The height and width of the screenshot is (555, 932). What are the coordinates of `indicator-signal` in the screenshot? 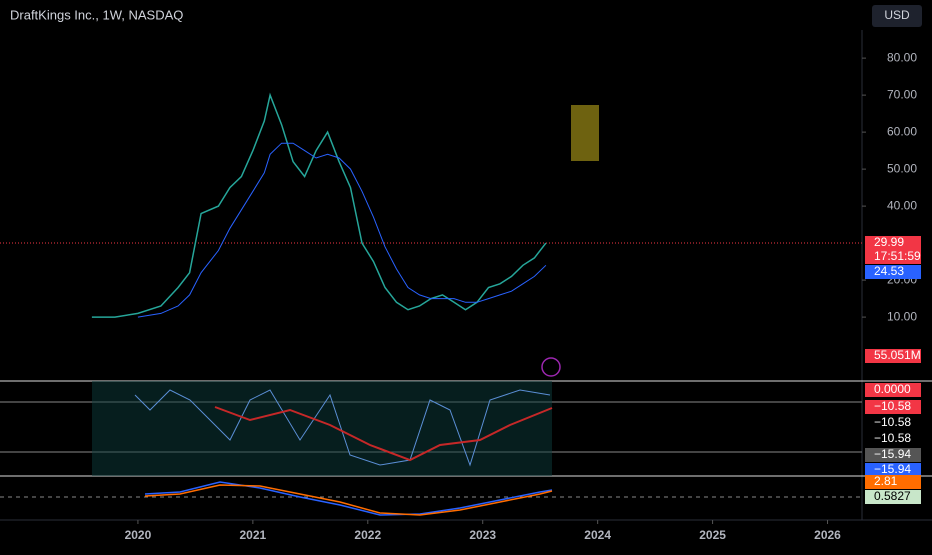 It's located at (383, 434).